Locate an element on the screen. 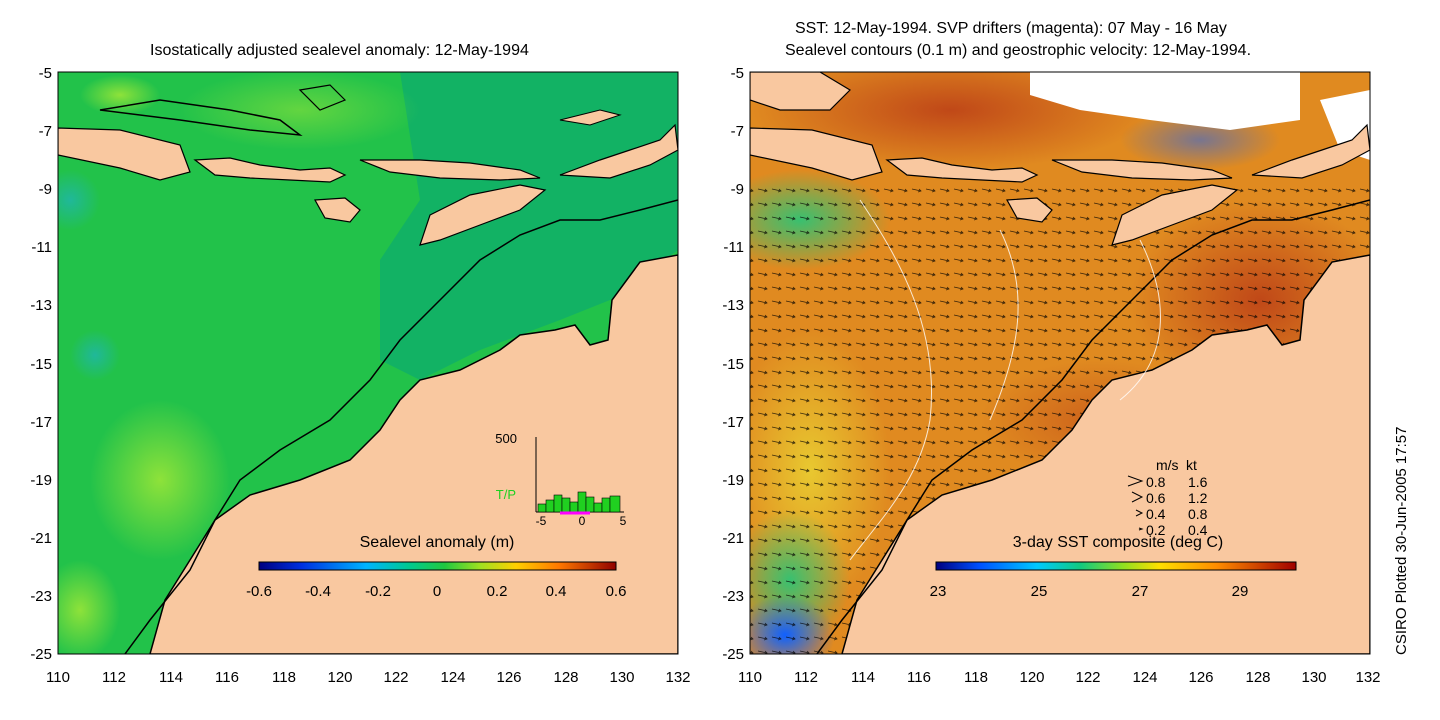 The height and width of the screenshot is (720, 1440). offshore-region is located at coordinates (529, 226).